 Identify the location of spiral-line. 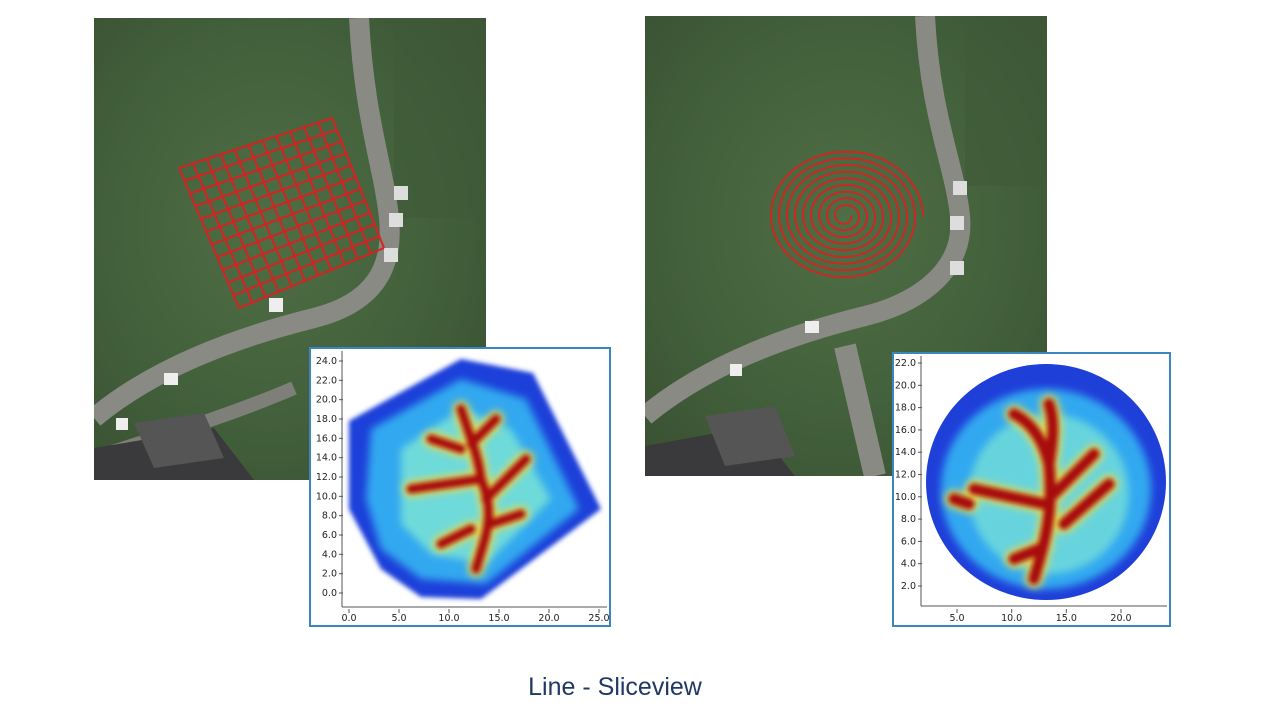
(846, 214).